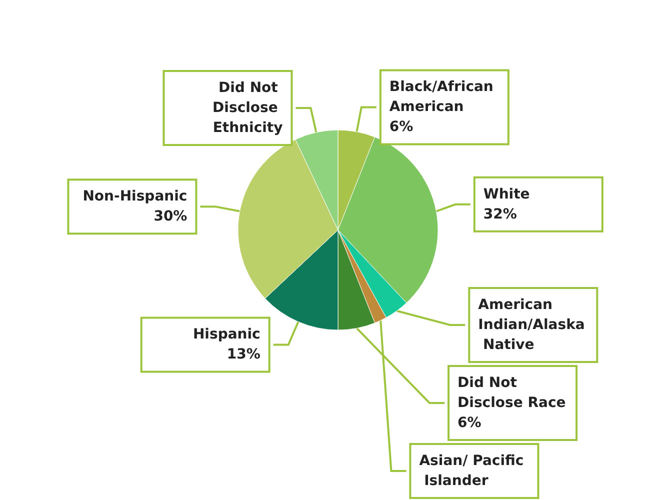 Image resolution: width=650 pixels, height=500 pixels. Describe the element at coordinates (443, 97) in the screenshot. I see `slice-label: Black/African American` at that location.